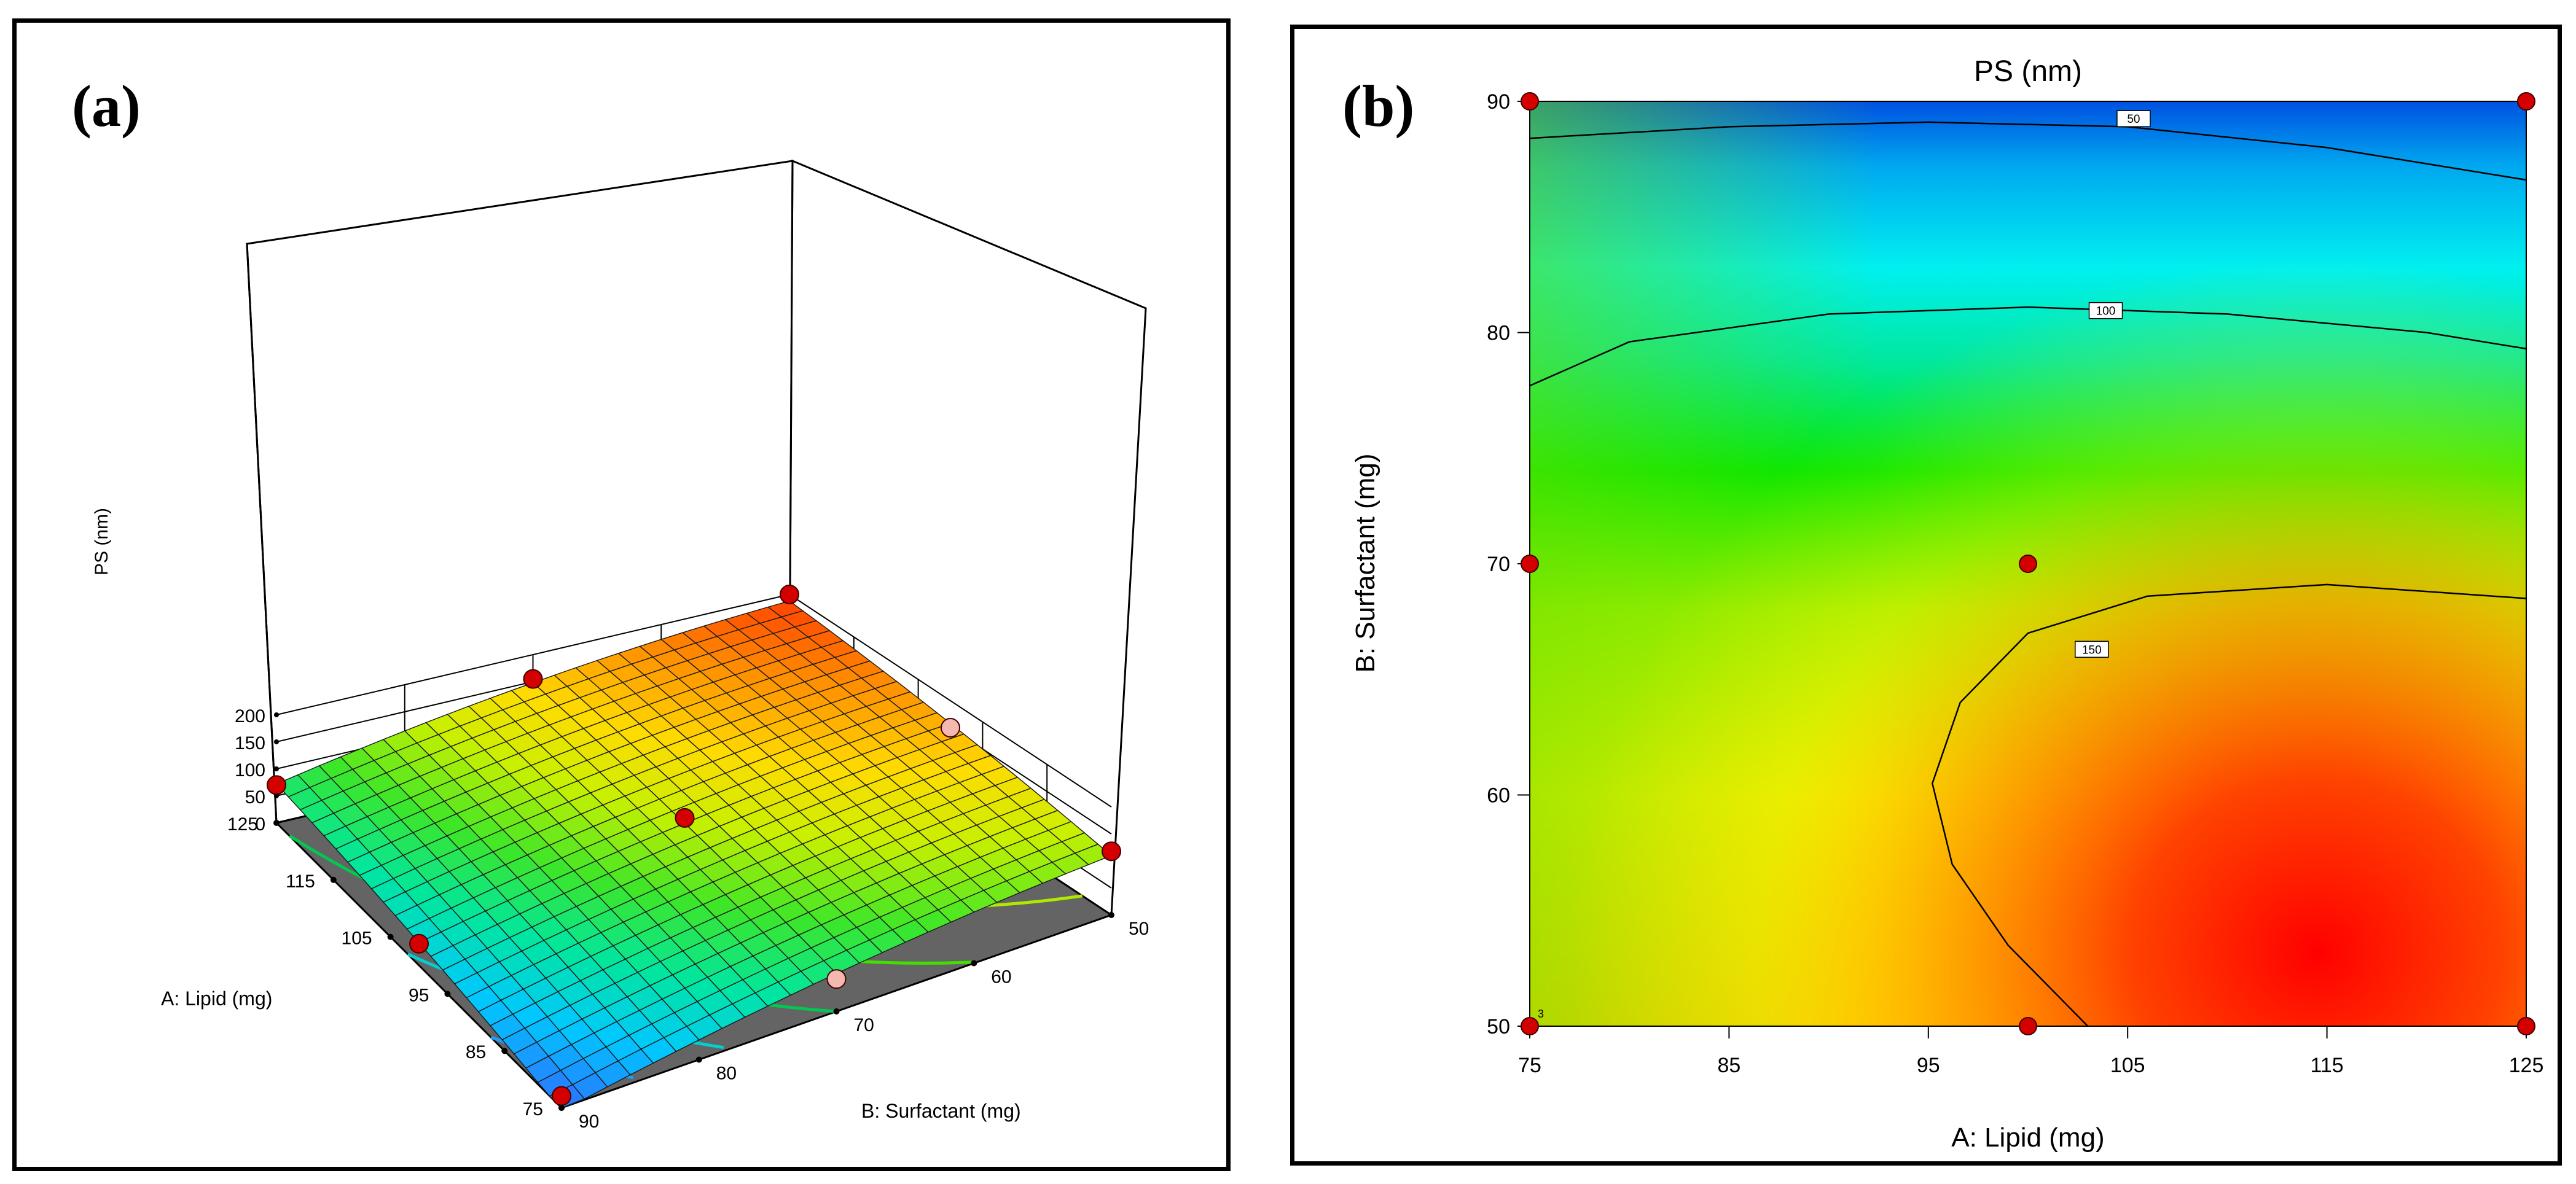 This screenshot has height=1184, width=2576. What do you see at coordinates (688, 919) in the screenshot?
I see `axis-ticks: 0 50 100 150 200 75 85 95 105 115 125 90 80 70 60 50` at bounding box center [688, 919].